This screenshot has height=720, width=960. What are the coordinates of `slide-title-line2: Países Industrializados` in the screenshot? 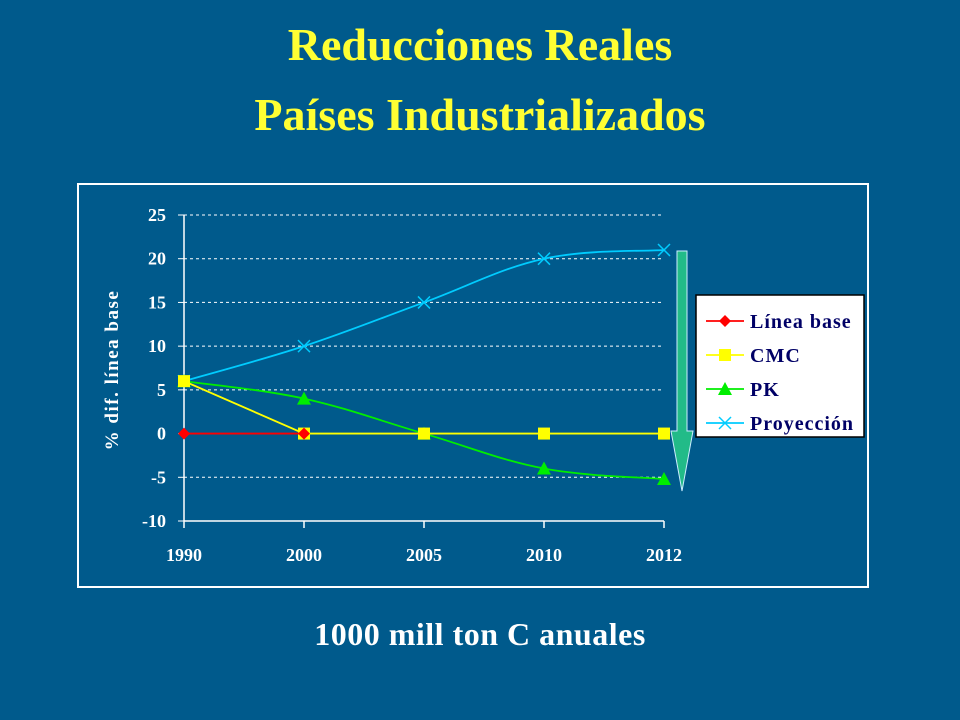 It's located at (480, 114).